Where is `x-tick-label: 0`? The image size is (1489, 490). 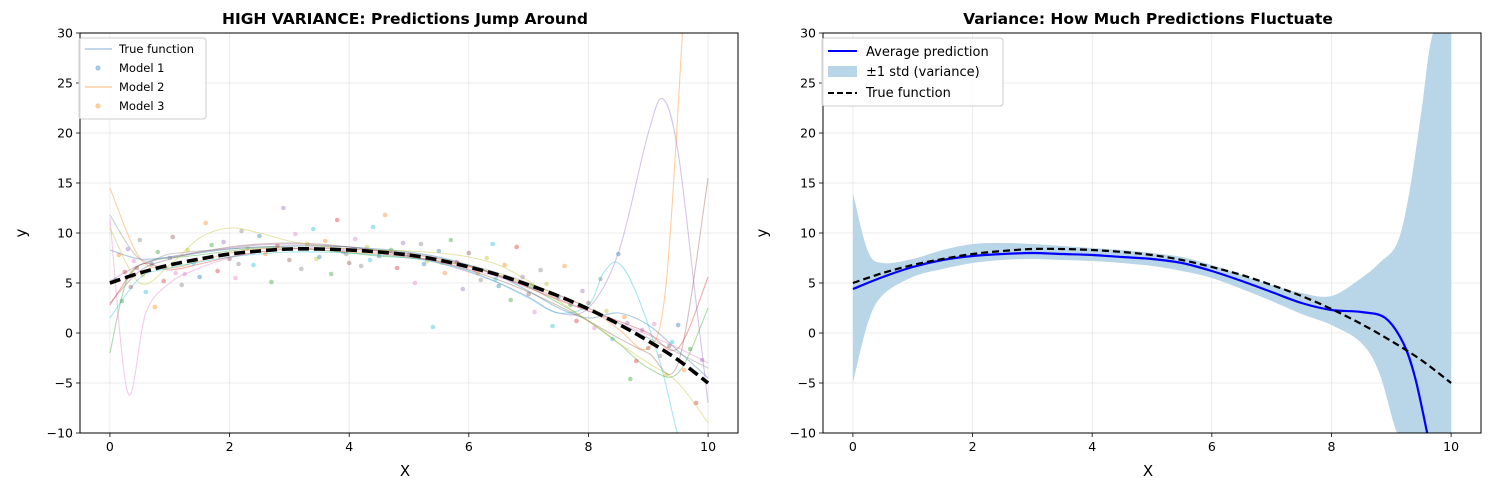 x-tick-label: 0 is located at coordinates (110, 446).